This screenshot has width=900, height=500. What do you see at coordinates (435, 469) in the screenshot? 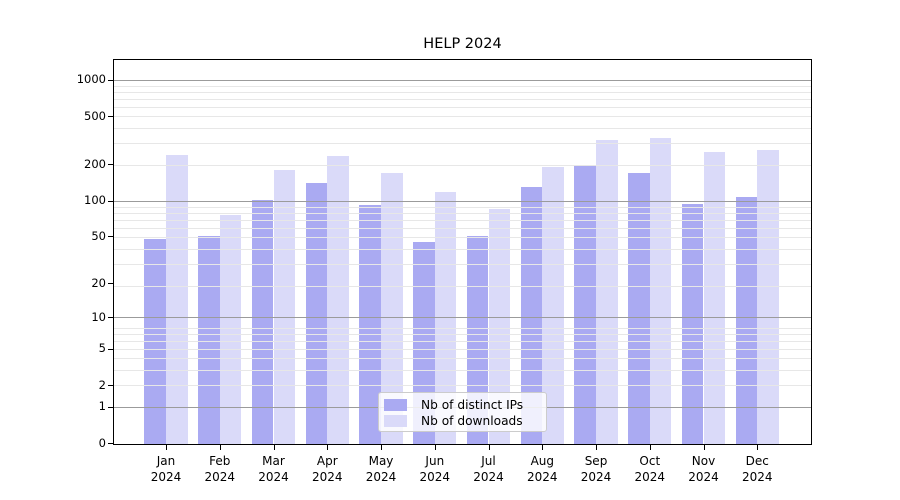
I see `x-tick-label: Jun 2024` at bounding box center [435, 469].